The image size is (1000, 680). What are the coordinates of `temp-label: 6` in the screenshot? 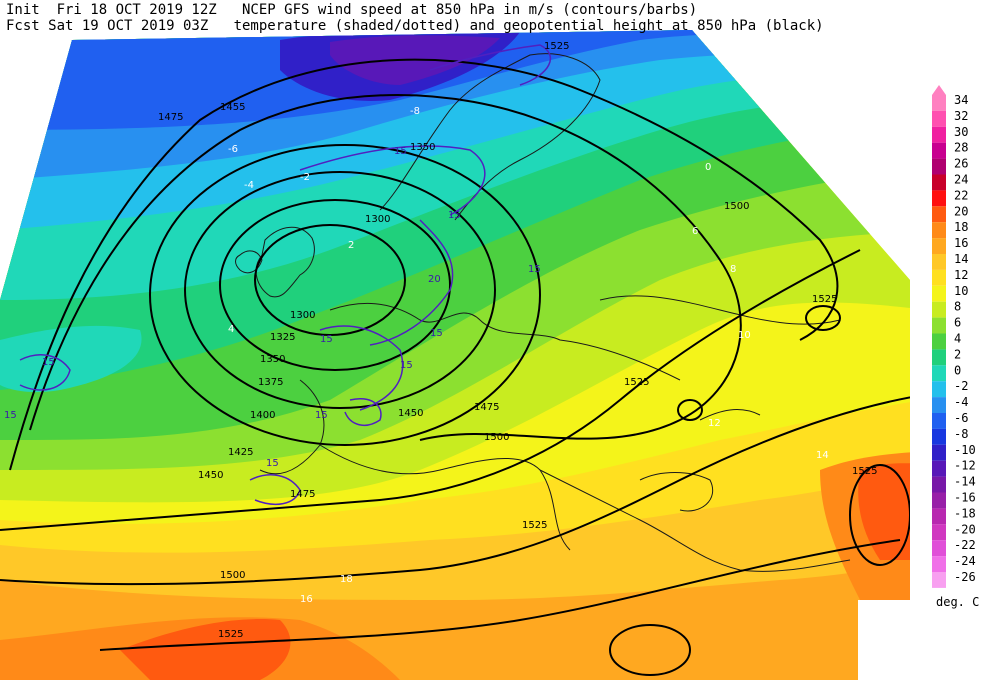 It's located at (695, 231).